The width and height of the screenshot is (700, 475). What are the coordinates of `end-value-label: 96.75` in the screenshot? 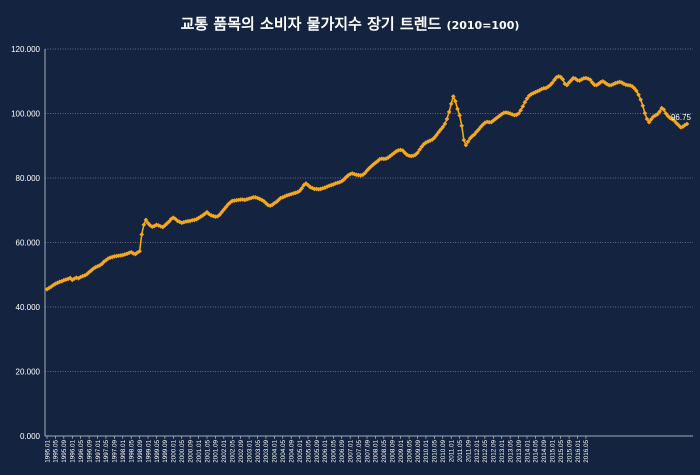 It's located at (681, 117).